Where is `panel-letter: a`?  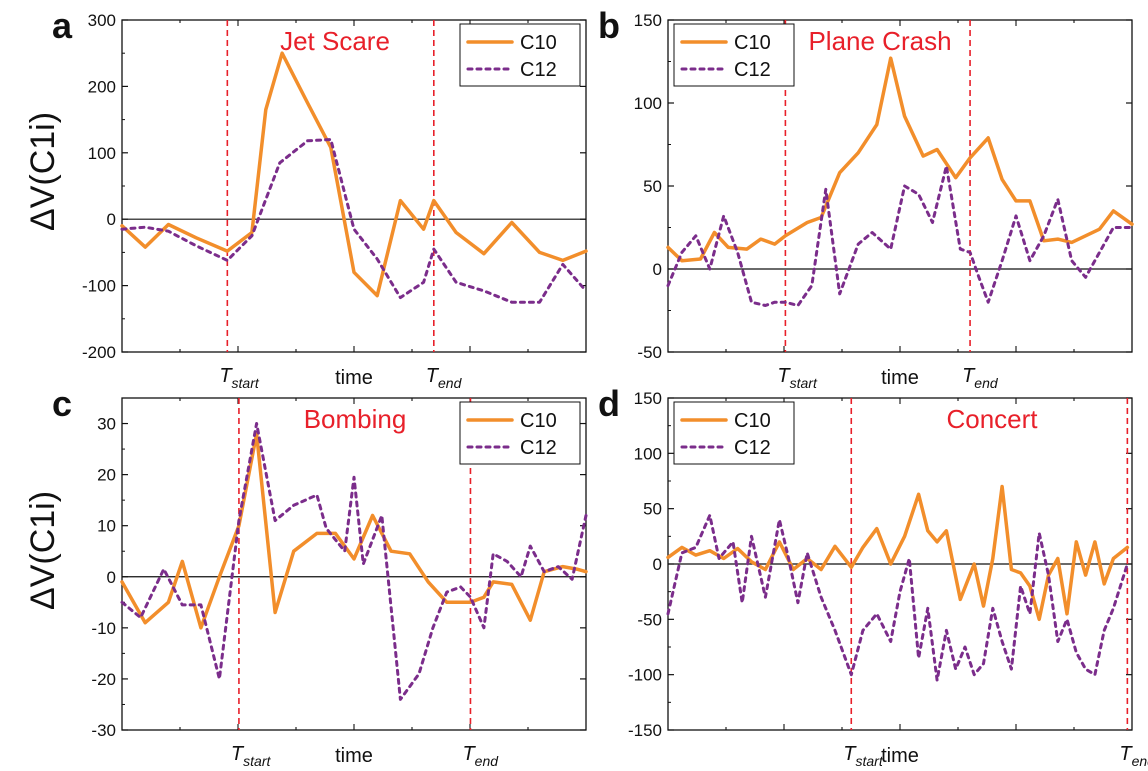
panel-letter: a is located at coordinates (62, 25).